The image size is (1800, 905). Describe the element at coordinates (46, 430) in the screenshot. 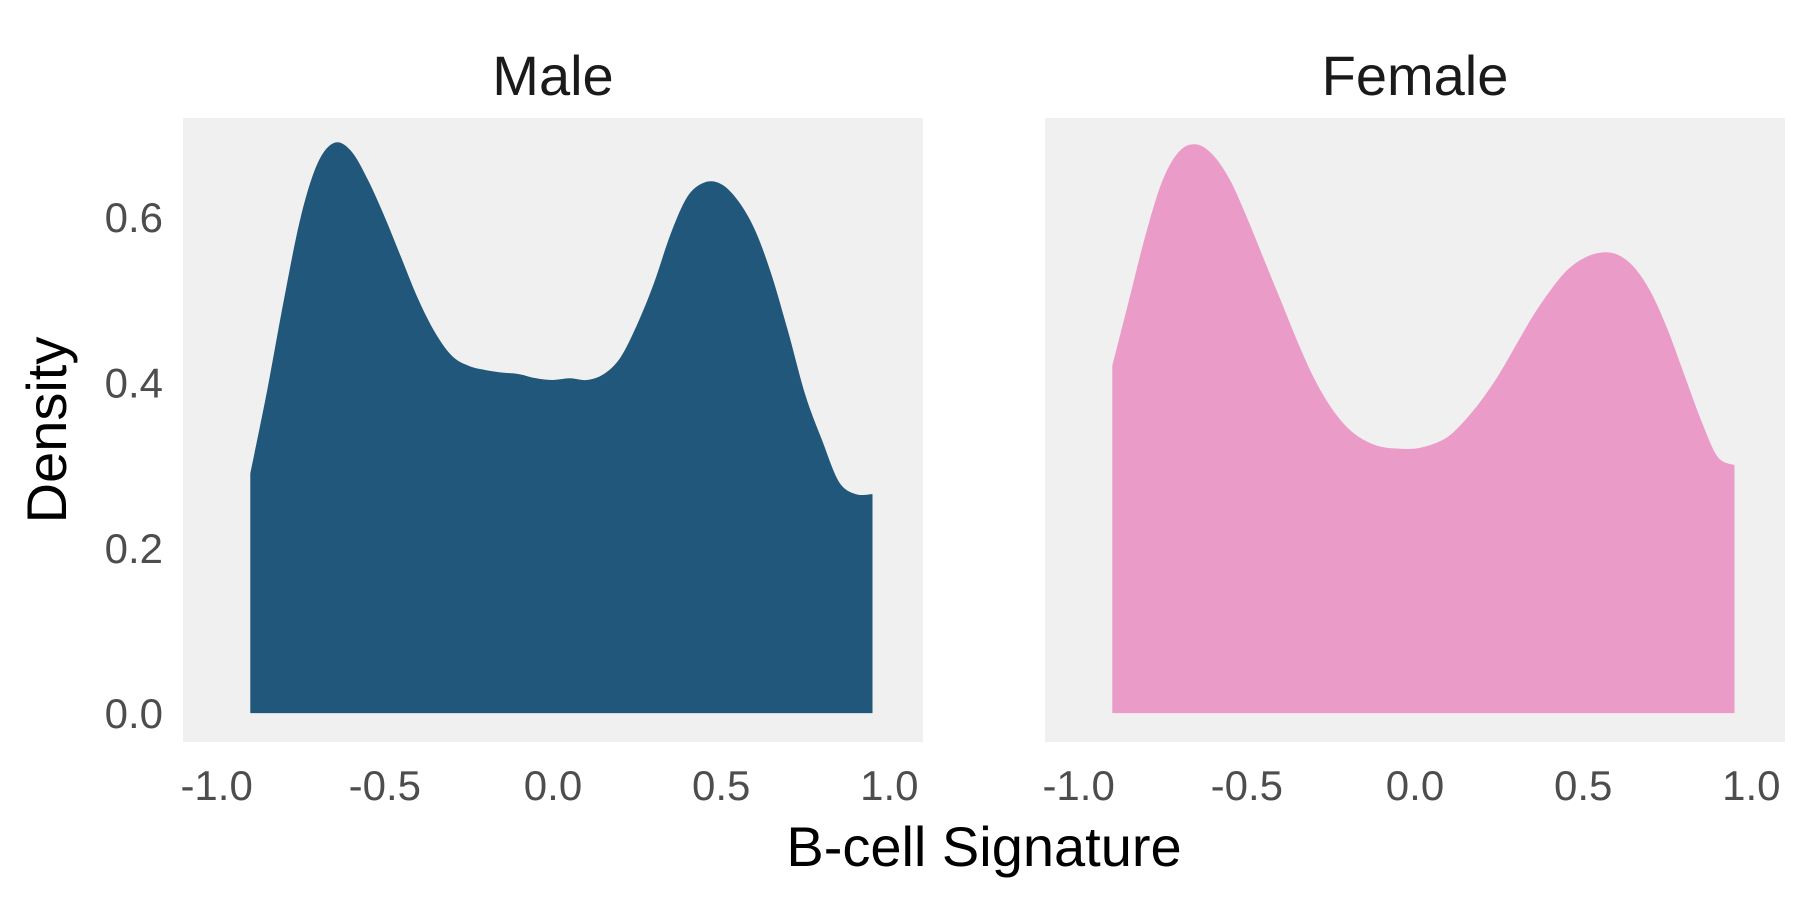

I see `y-axis-title: Density` at that location.